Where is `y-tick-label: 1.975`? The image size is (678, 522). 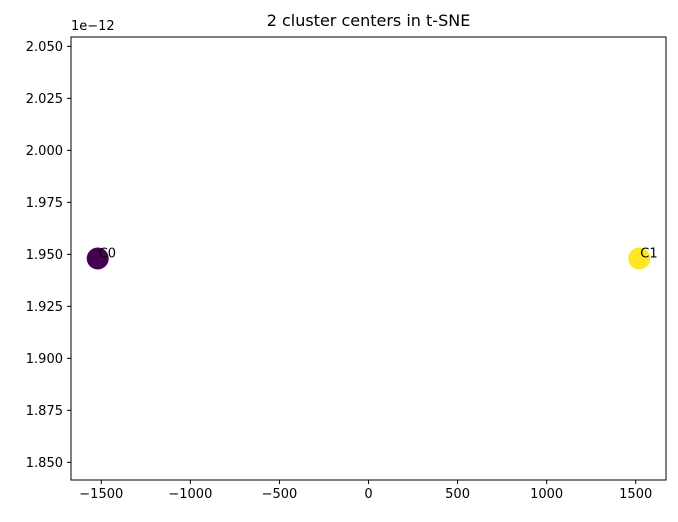 y-tick-label: 1.975 is located at coordinates (44, 203).